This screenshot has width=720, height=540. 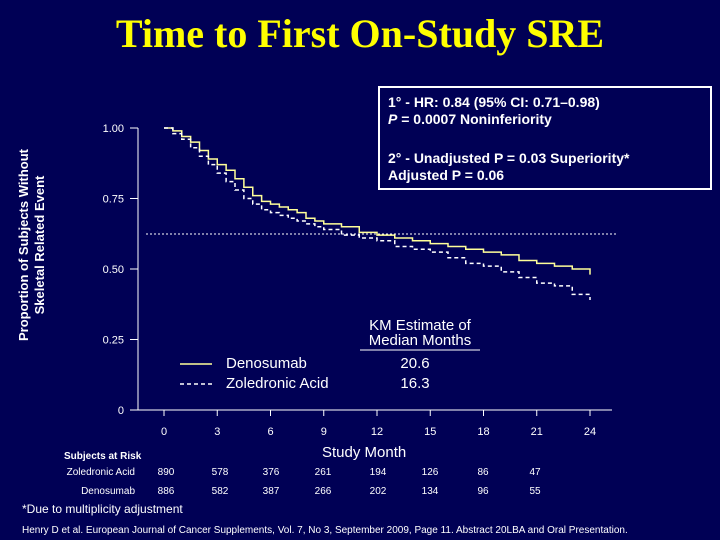 I want to click on x-tick-label: 24, so click(x=590, y=432).